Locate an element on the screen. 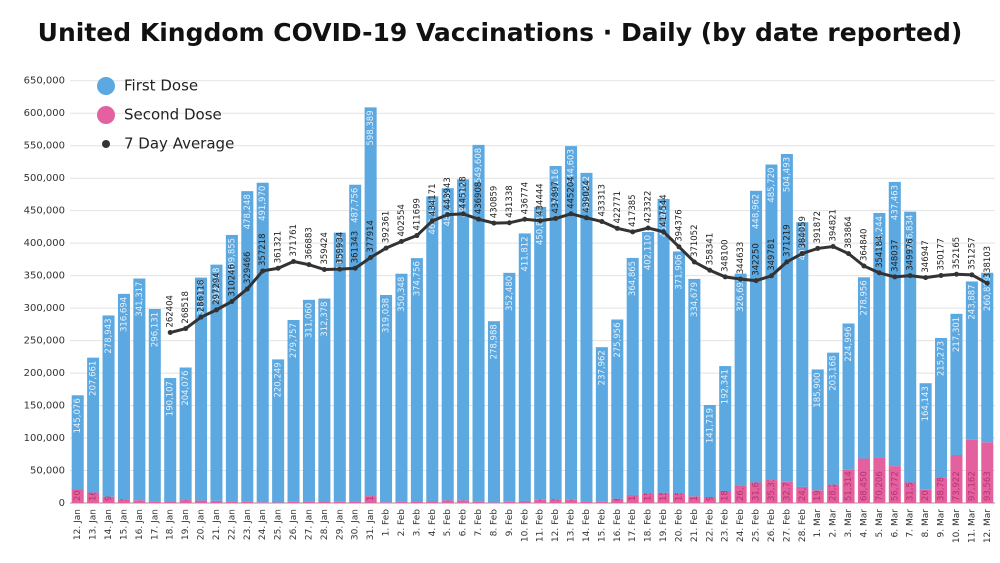  x-tick-label: 4. Mar is located at coordinates (864, 523).